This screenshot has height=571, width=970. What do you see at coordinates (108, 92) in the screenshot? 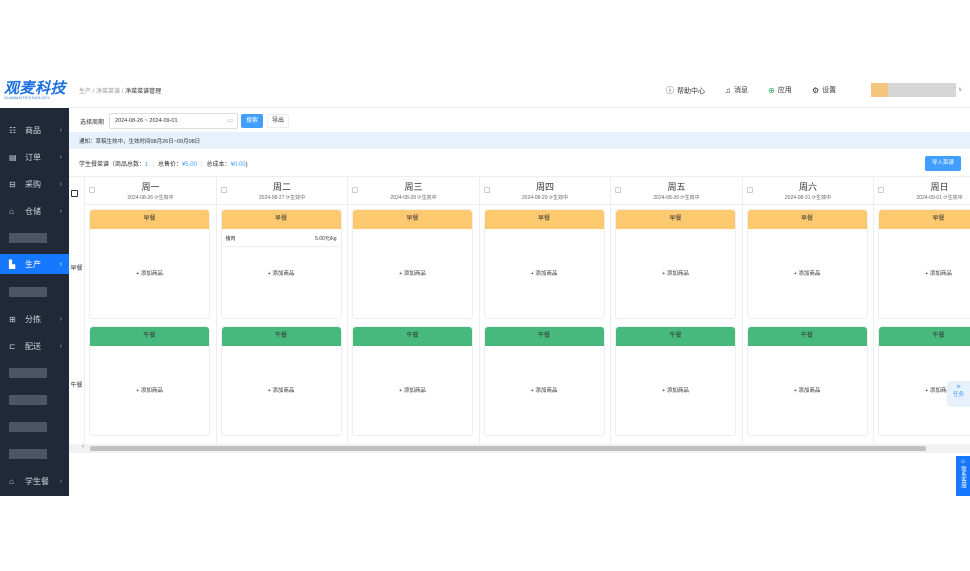
I see `breadcrumb-item: 净菜菜谱` at bounding box center [108, 92].